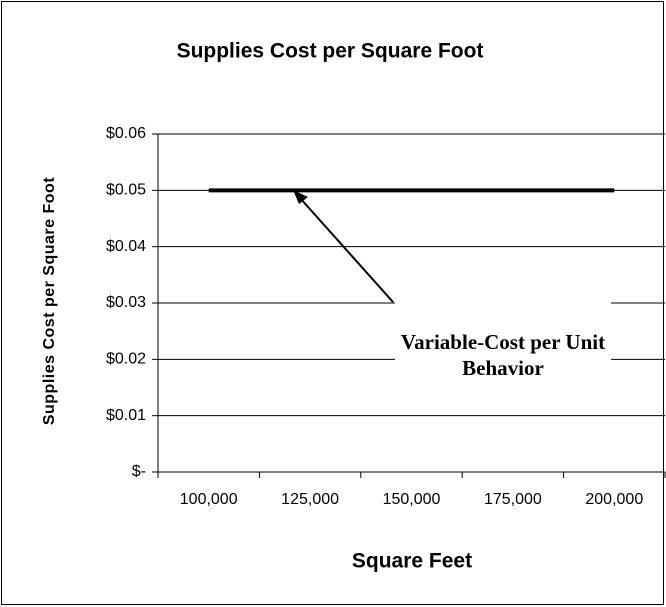  I want to click on y-tick-label: $0.02, so click(126, 359).